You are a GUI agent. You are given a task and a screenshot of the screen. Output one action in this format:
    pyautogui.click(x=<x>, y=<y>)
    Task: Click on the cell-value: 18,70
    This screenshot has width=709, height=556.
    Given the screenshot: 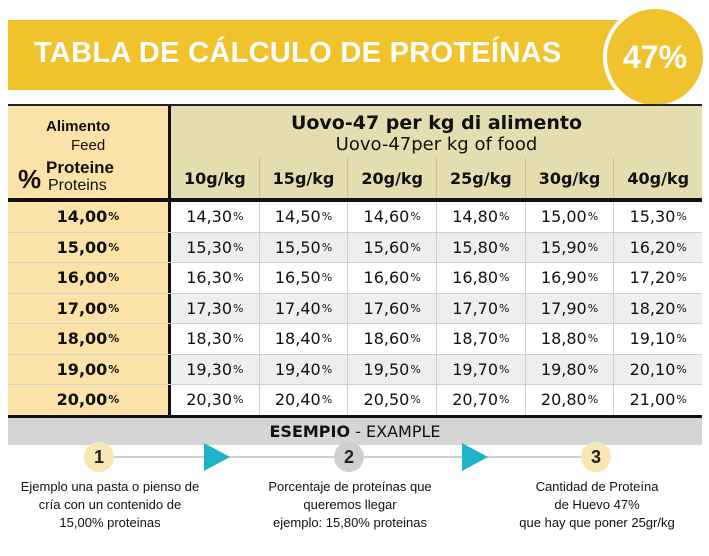 What is the action you would take?
    pyautogui.click(x=475, y=339)
    